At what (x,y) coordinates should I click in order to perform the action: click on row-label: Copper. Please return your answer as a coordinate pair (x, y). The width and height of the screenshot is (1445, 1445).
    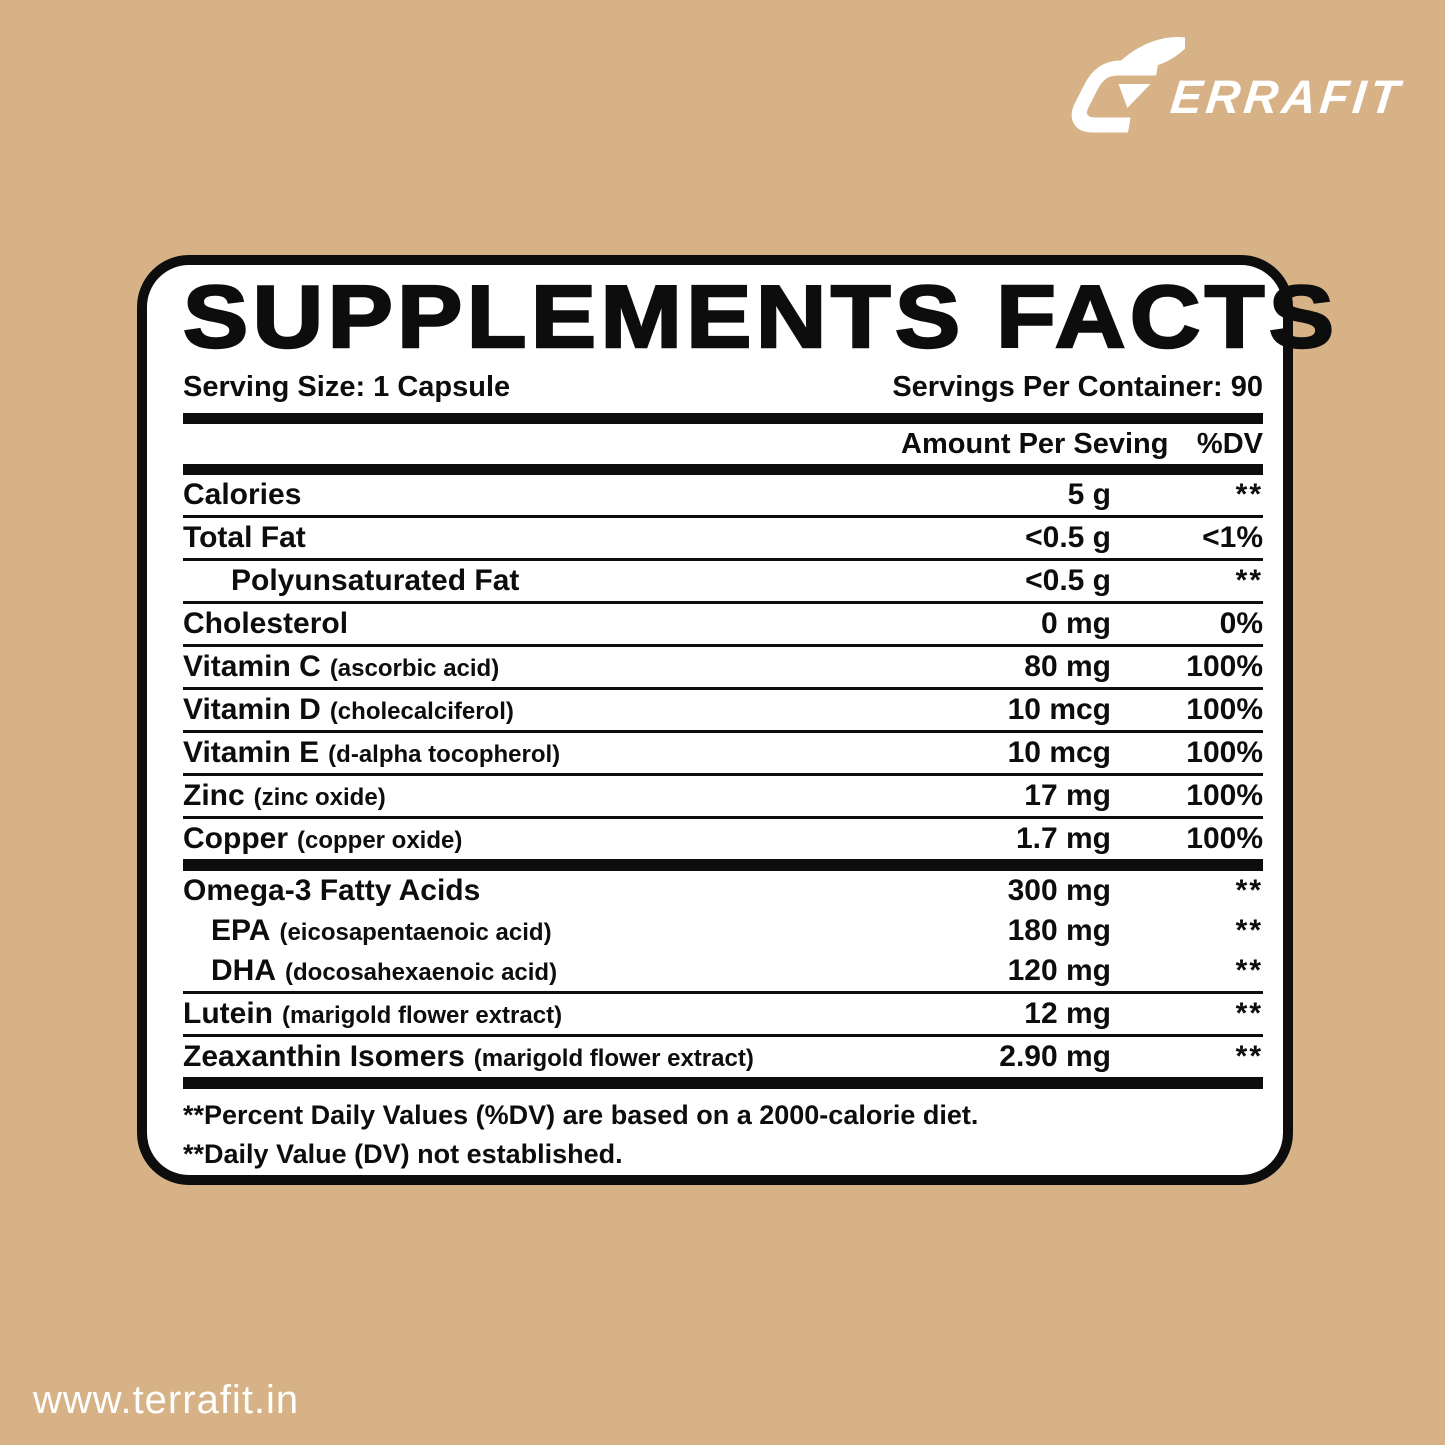
    Looking at the image, I should click on (235, 838).